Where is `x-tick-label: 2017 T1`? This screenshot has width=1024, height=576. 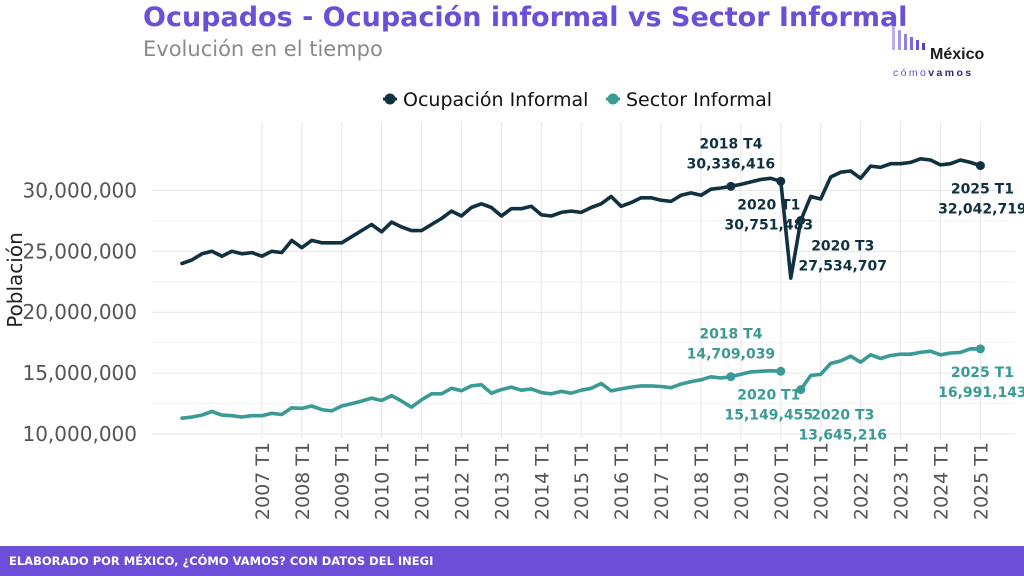 x-tick-label: 2017 T1 is located at coordinates (662, 481).